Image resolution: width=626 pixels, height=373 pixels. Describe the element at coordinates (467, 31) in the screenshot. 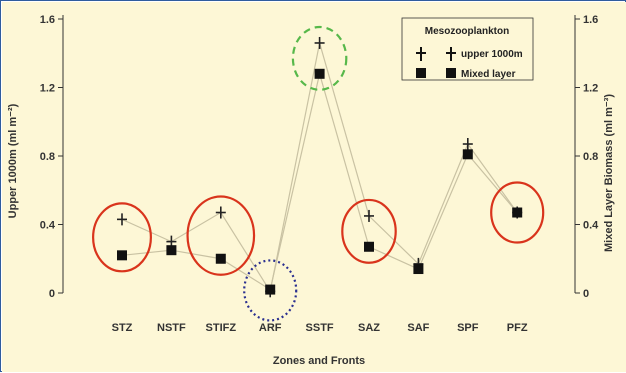

I see `legend-title: Mesozooplankton` at that location.